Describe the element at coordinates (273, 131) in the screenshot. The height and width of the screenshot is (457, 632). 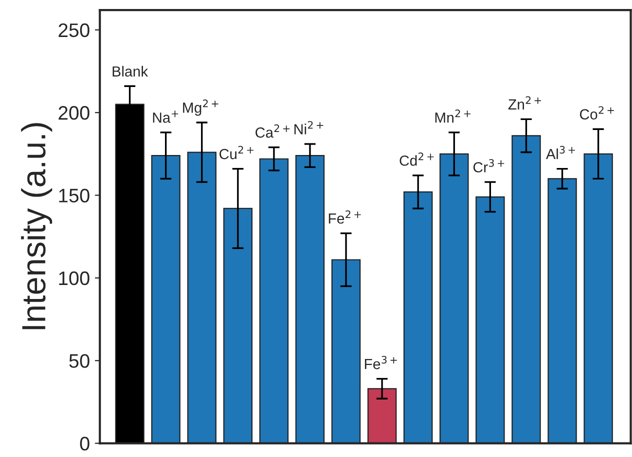
I see `x-tick-label: Ca$^{2+}$` at that location.